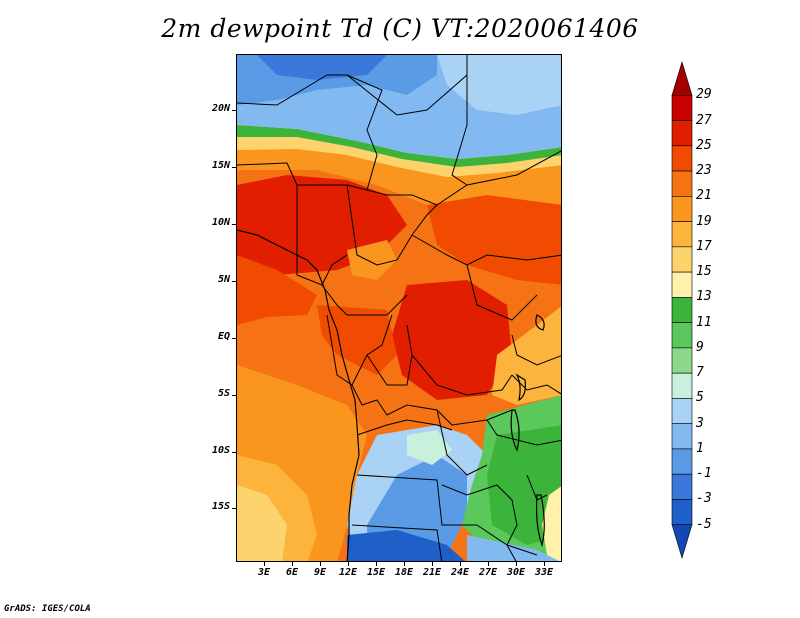  I want to click on colorbar-label: 13, so click(704, 297).